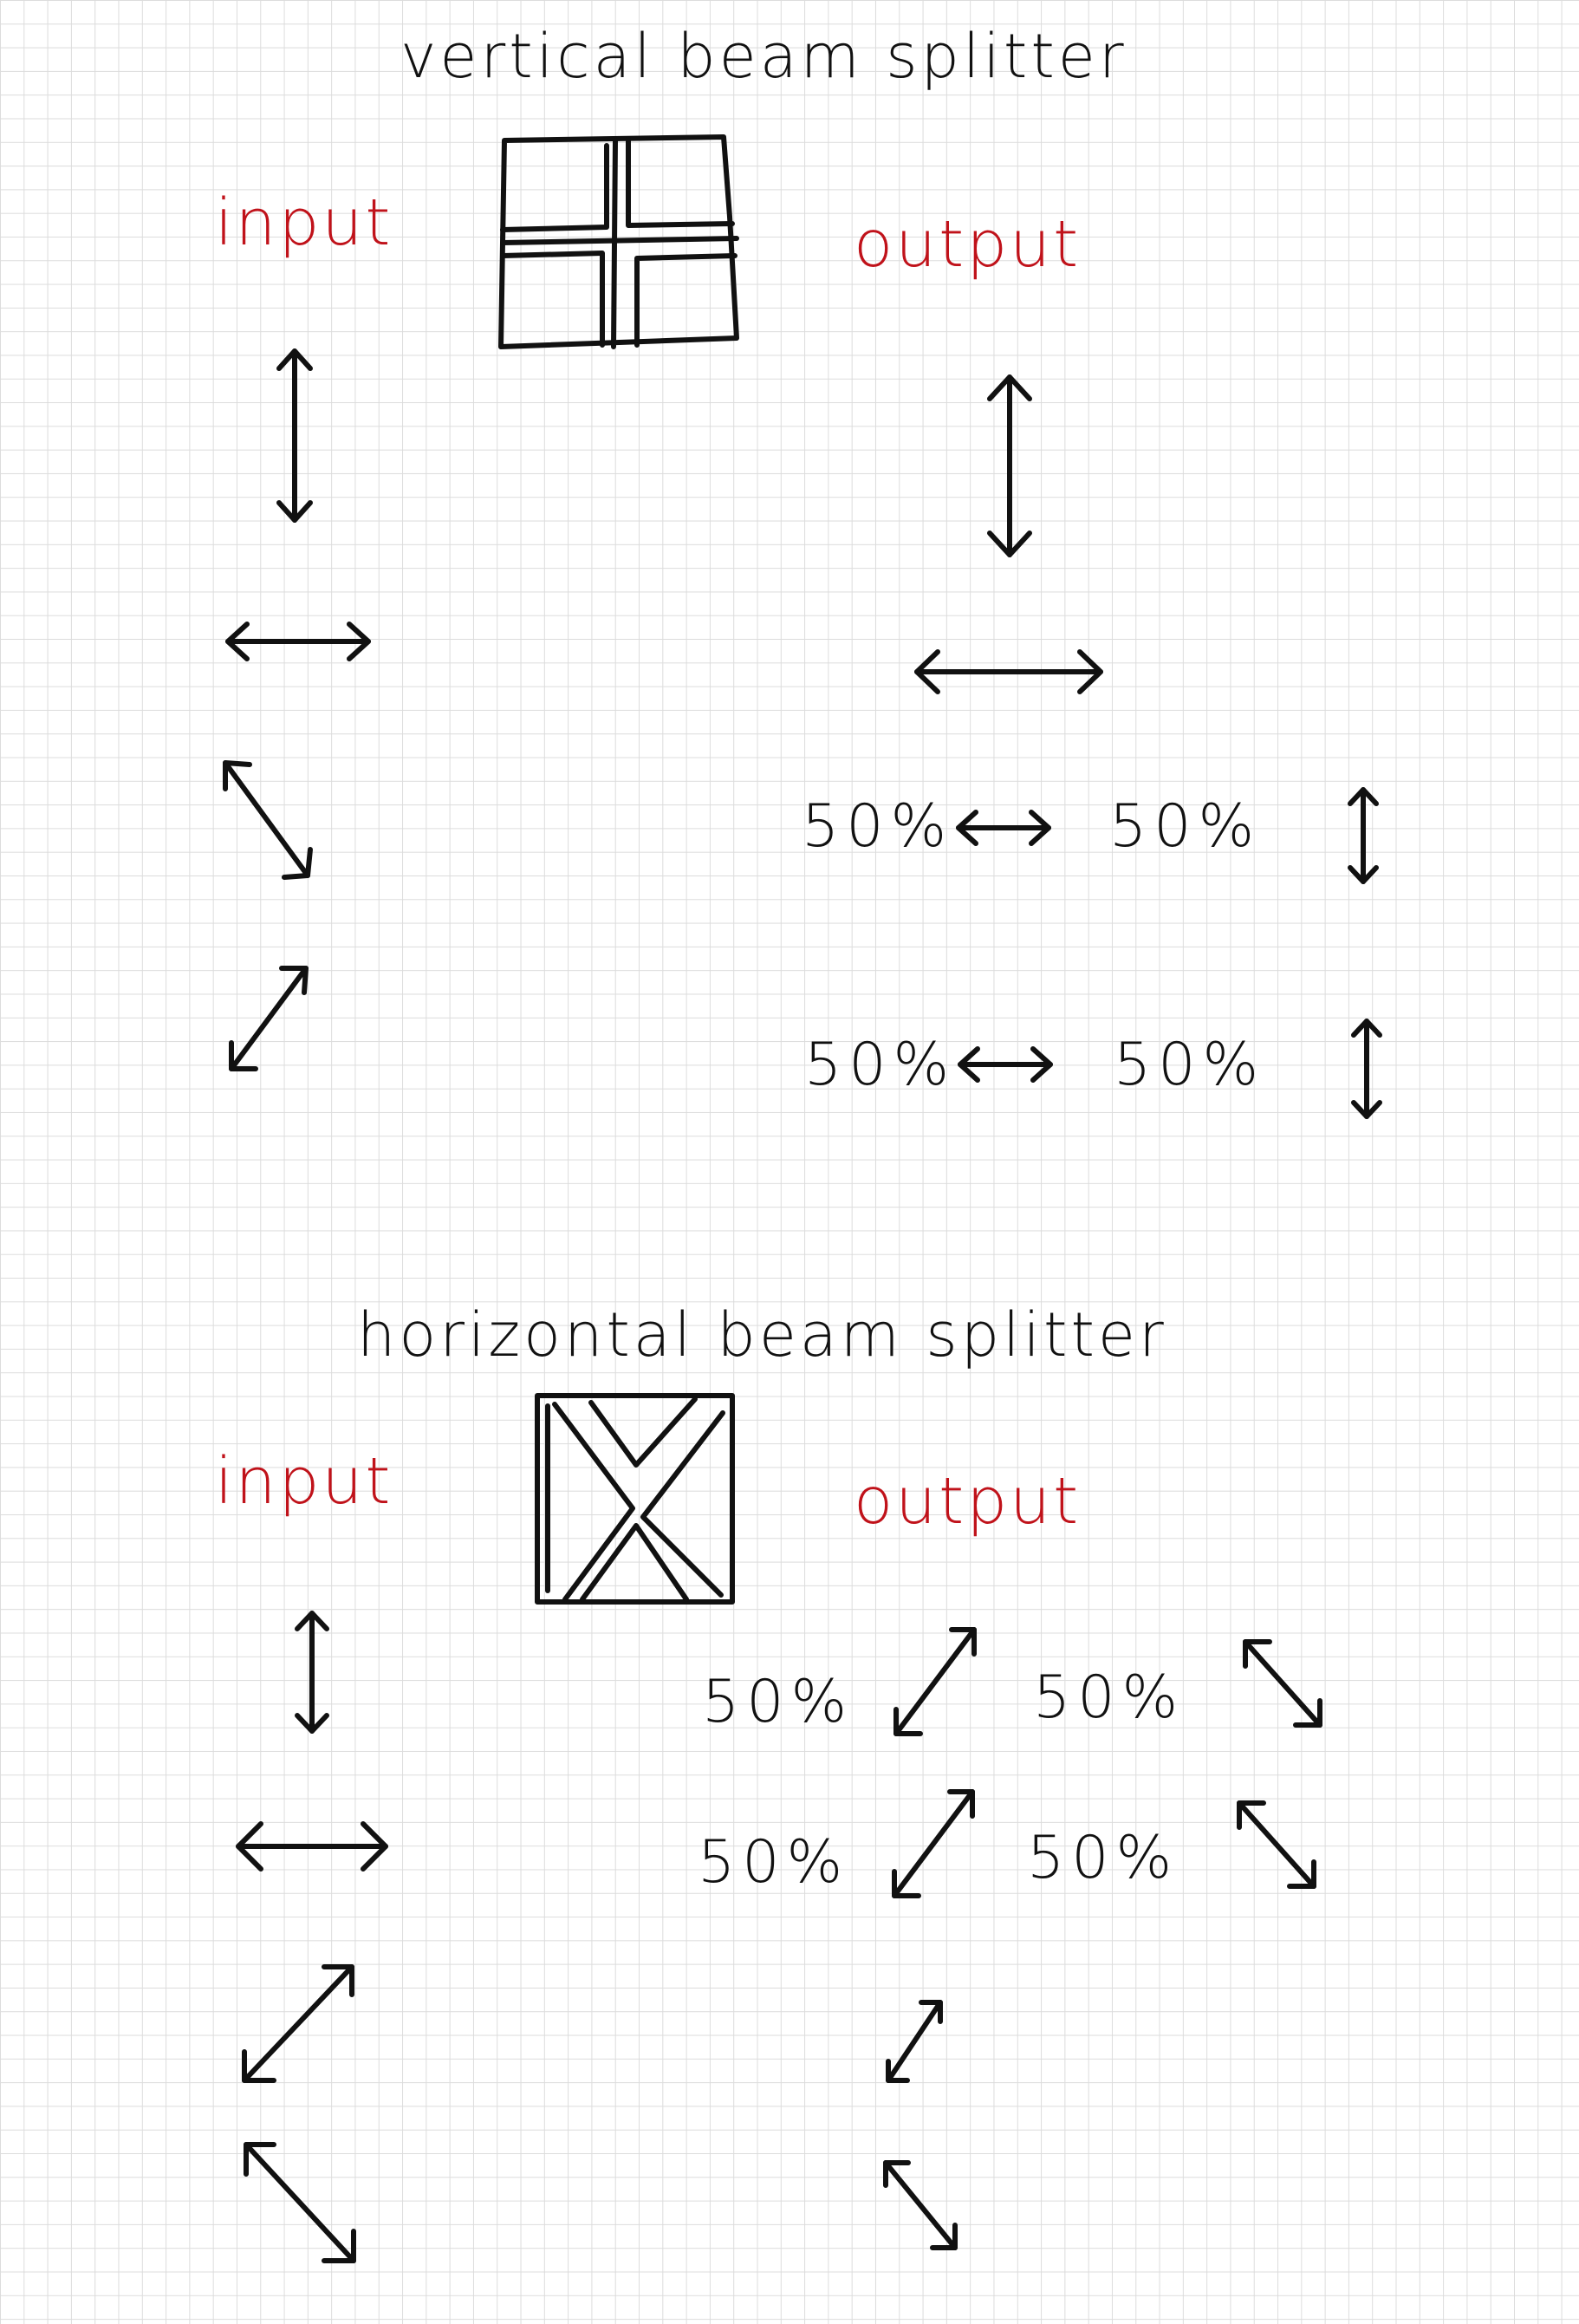 The height and width of the screenshot is (2324, 1579). I want to click on vertical-output-split-2-vertical-icon, so click(1367, 1069).